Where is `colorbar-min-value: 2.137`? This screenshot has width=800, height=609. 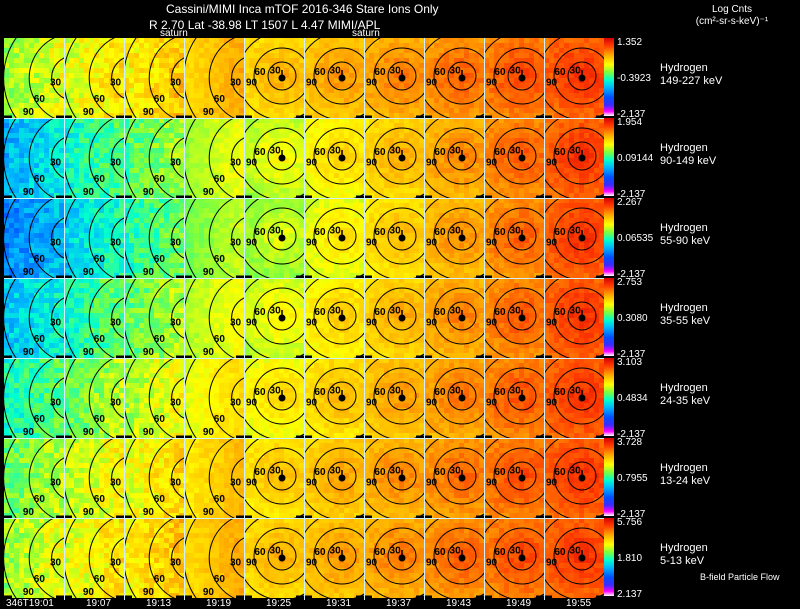 colorbar-min-value: 2.137 is located at coordinates (630, 594).